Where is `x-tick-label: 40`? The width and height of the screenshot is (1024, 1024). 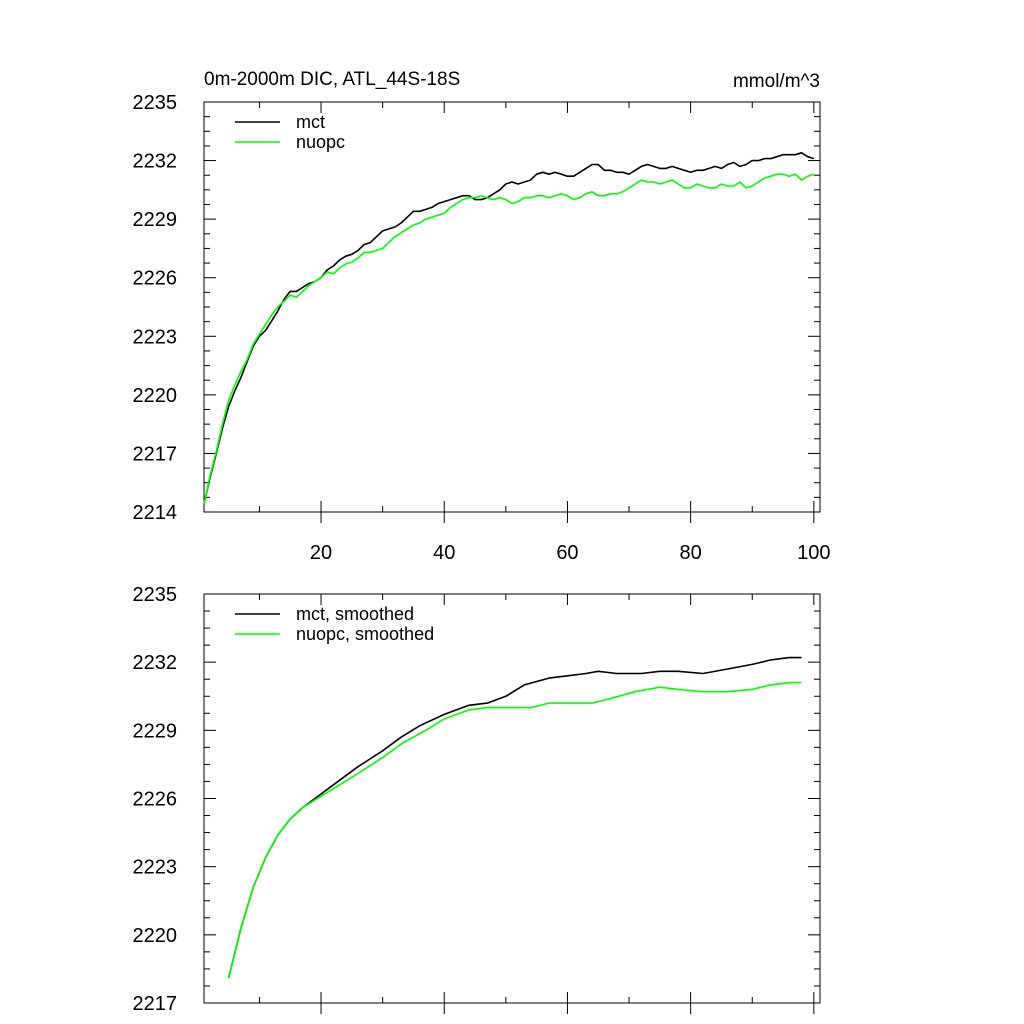
x-tick-label: 40 is located at coordinates (444, 553).